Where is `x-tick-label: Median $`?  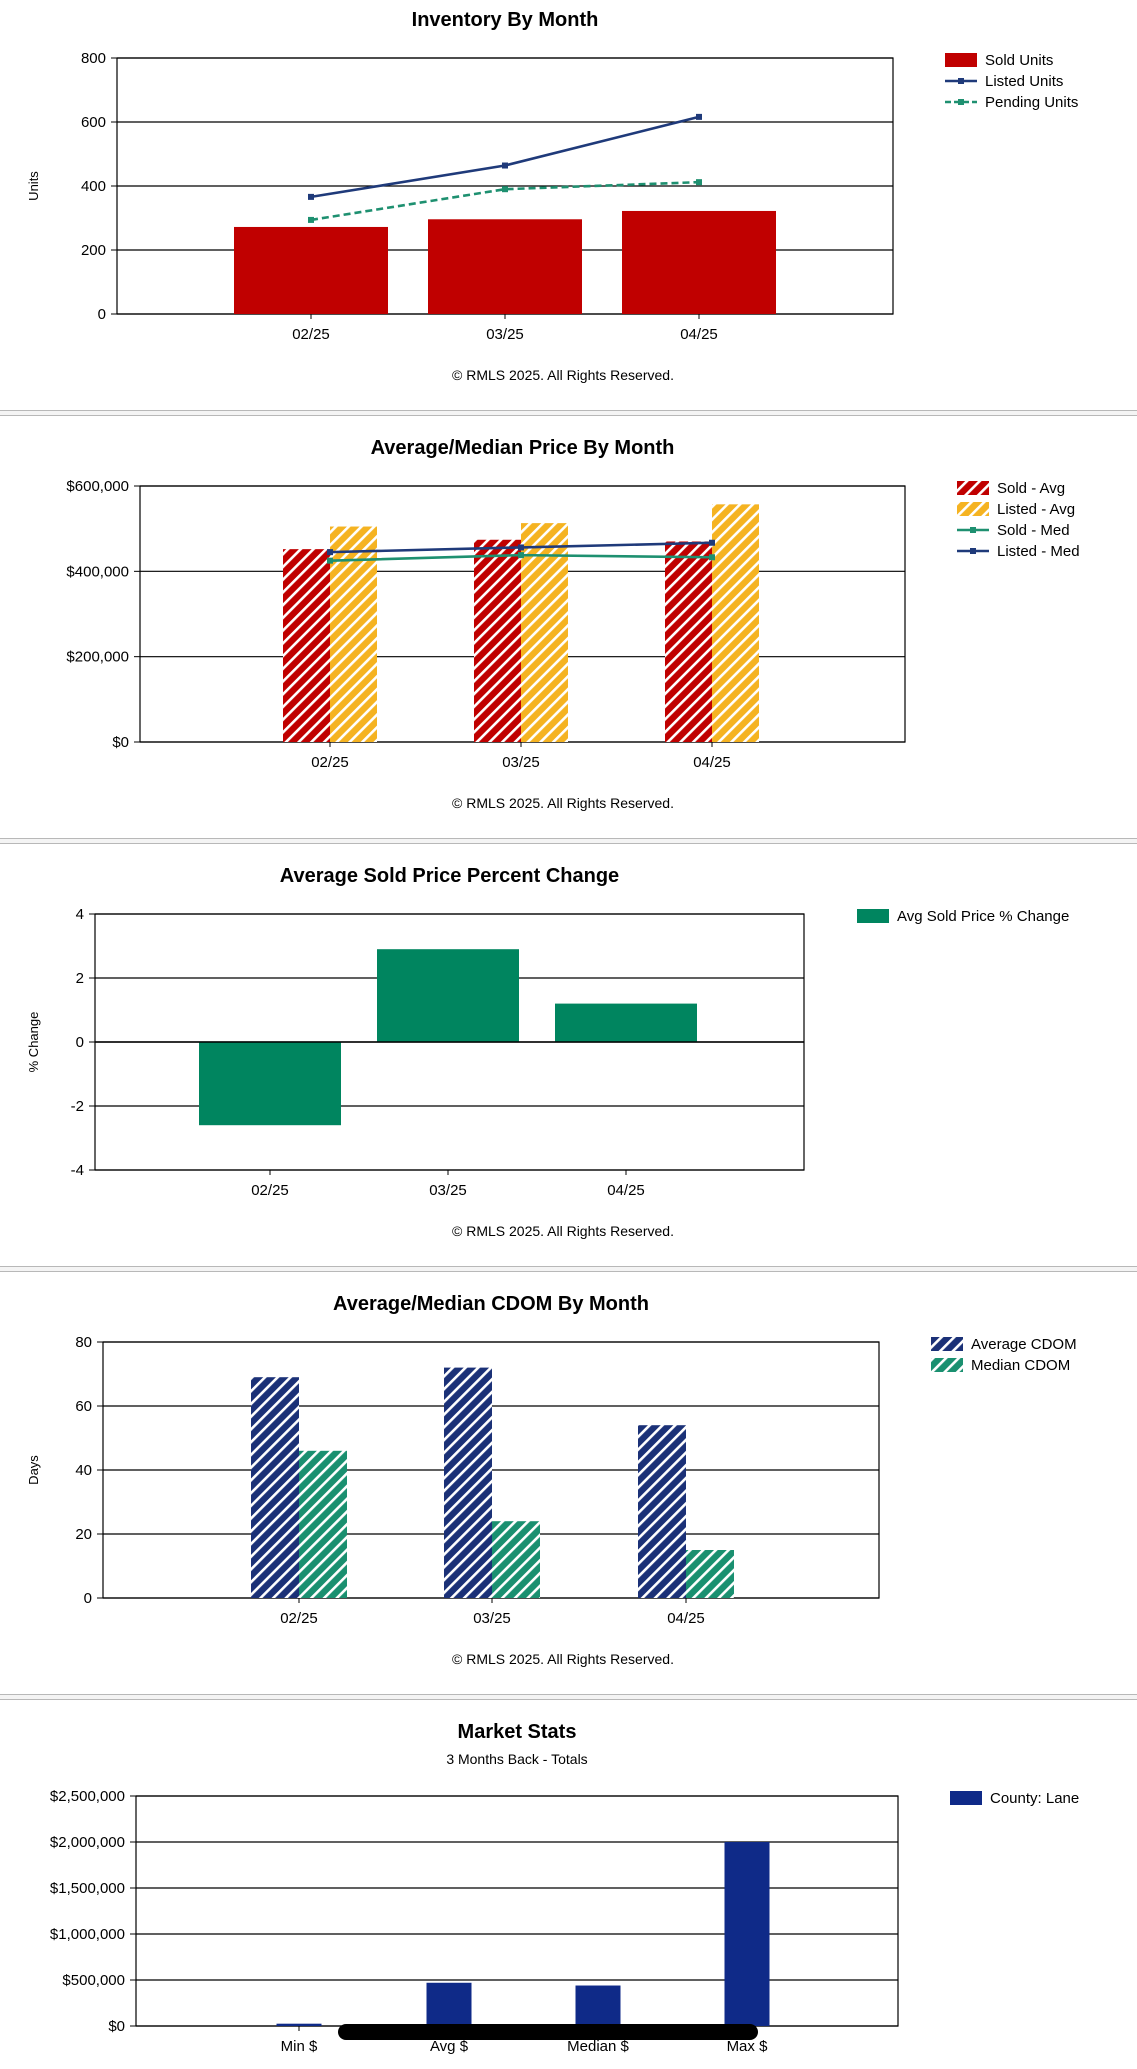 x-tick-label: Median $ is located at coordinates (598, 2046).